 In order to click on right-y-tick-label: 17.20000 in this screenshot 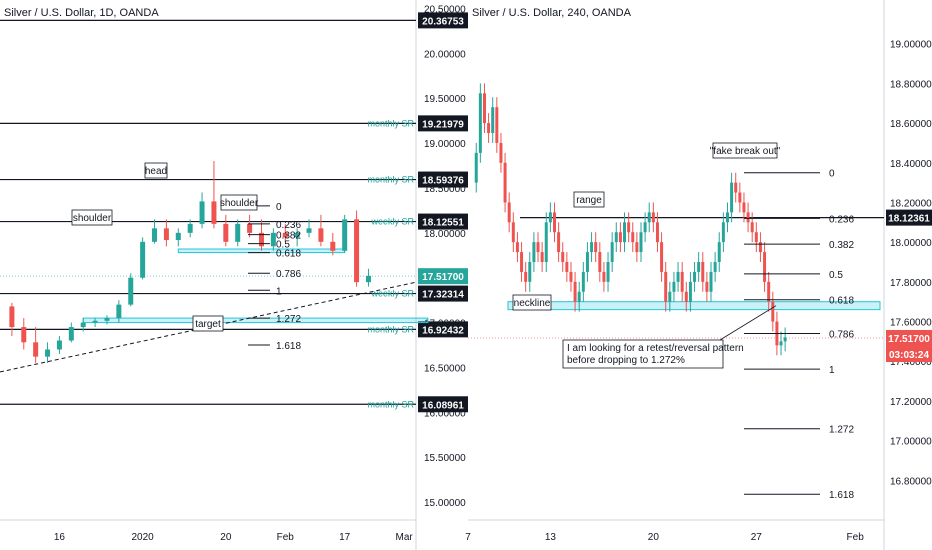, I will do `click(911, 402)`.